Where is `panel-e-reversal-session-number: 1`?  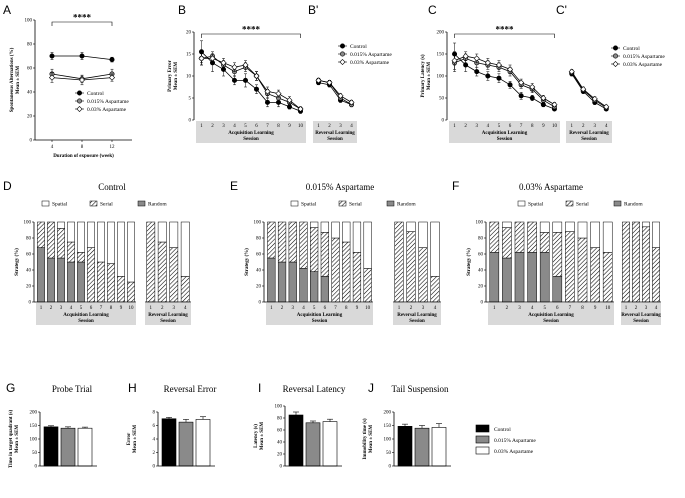
panel-e-reversal-session-number: 1 is located at coordinates (399, 308).